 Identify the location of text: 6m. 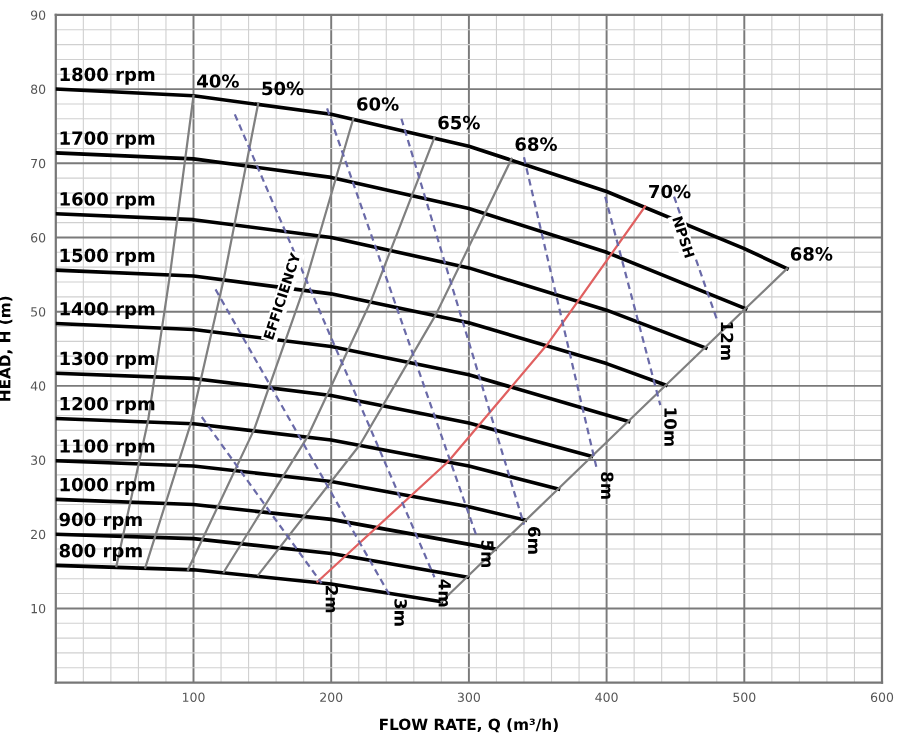
(534, 540).